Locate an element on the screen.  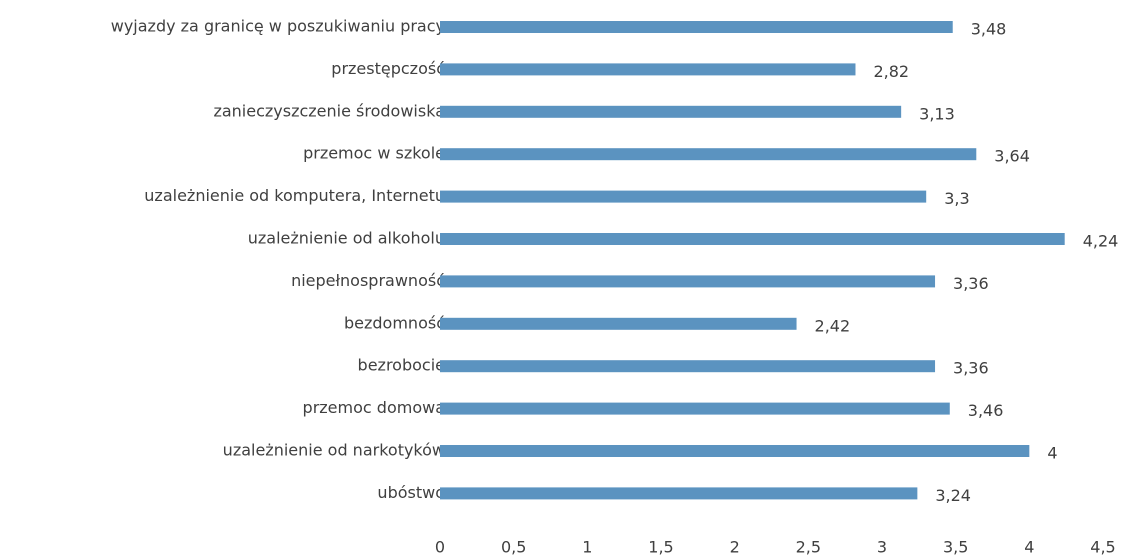
y-tick-label: bezrobocie is located at coordinates (401, 365).